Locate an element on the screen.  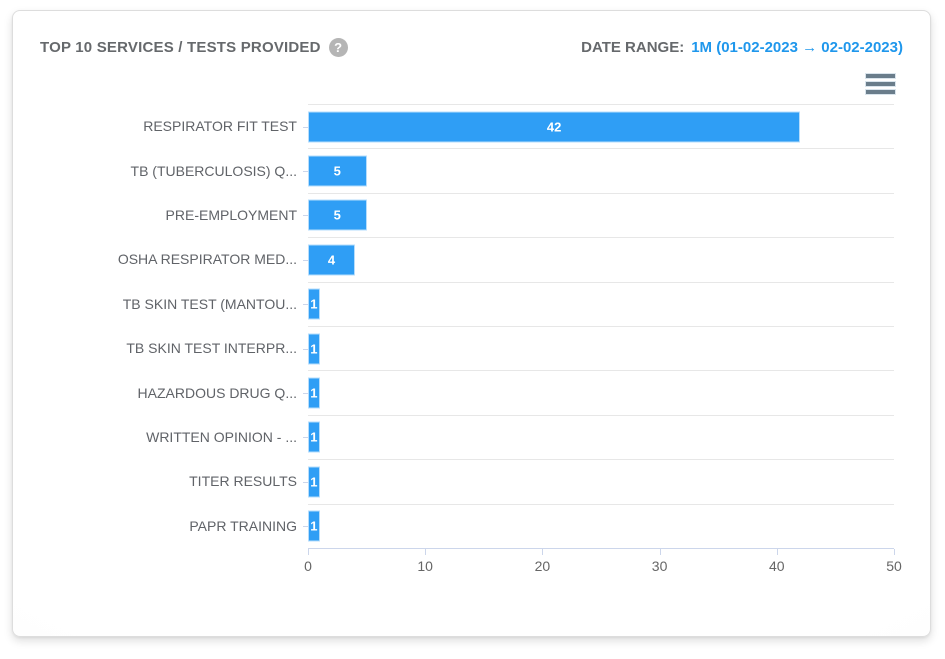
chart-row: OSHA RESPIRATOR MED... 4 is located at coordinates (453, 259).